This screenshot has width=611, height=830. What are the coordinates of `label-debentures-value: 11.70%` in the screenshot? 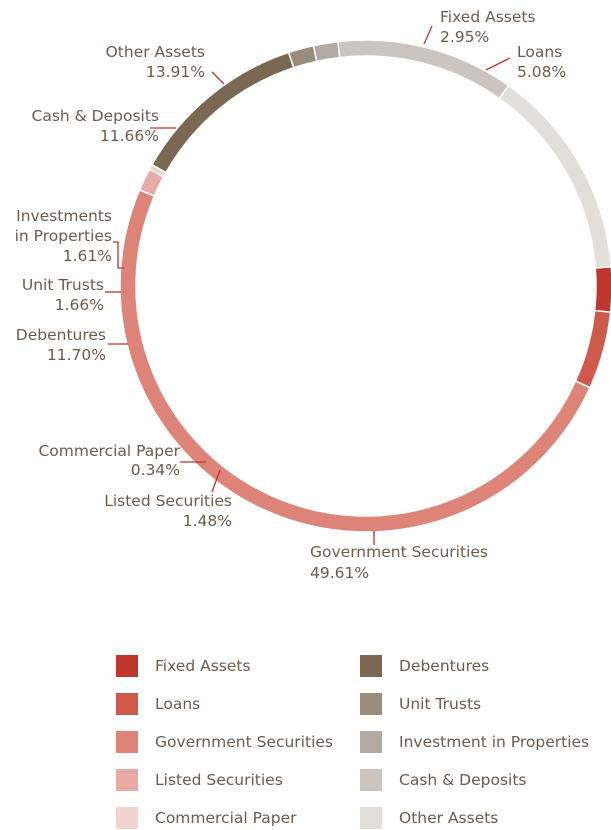 It's located at (76, 355).